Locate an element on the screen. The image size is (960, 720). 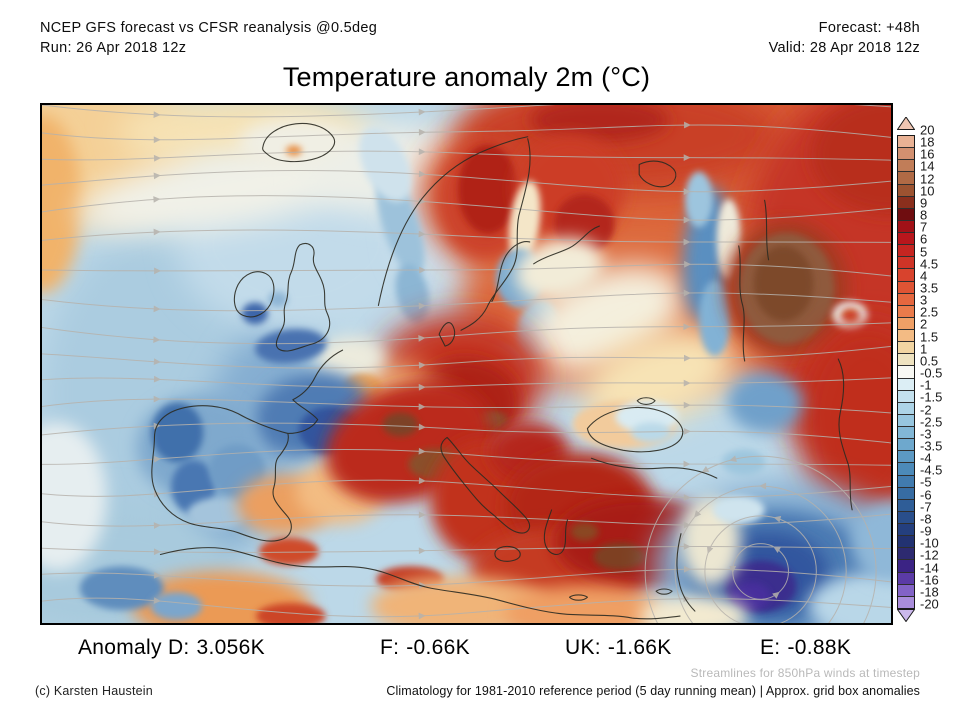
colorbar-label: -3.5 is located at coordinates (931, 446).